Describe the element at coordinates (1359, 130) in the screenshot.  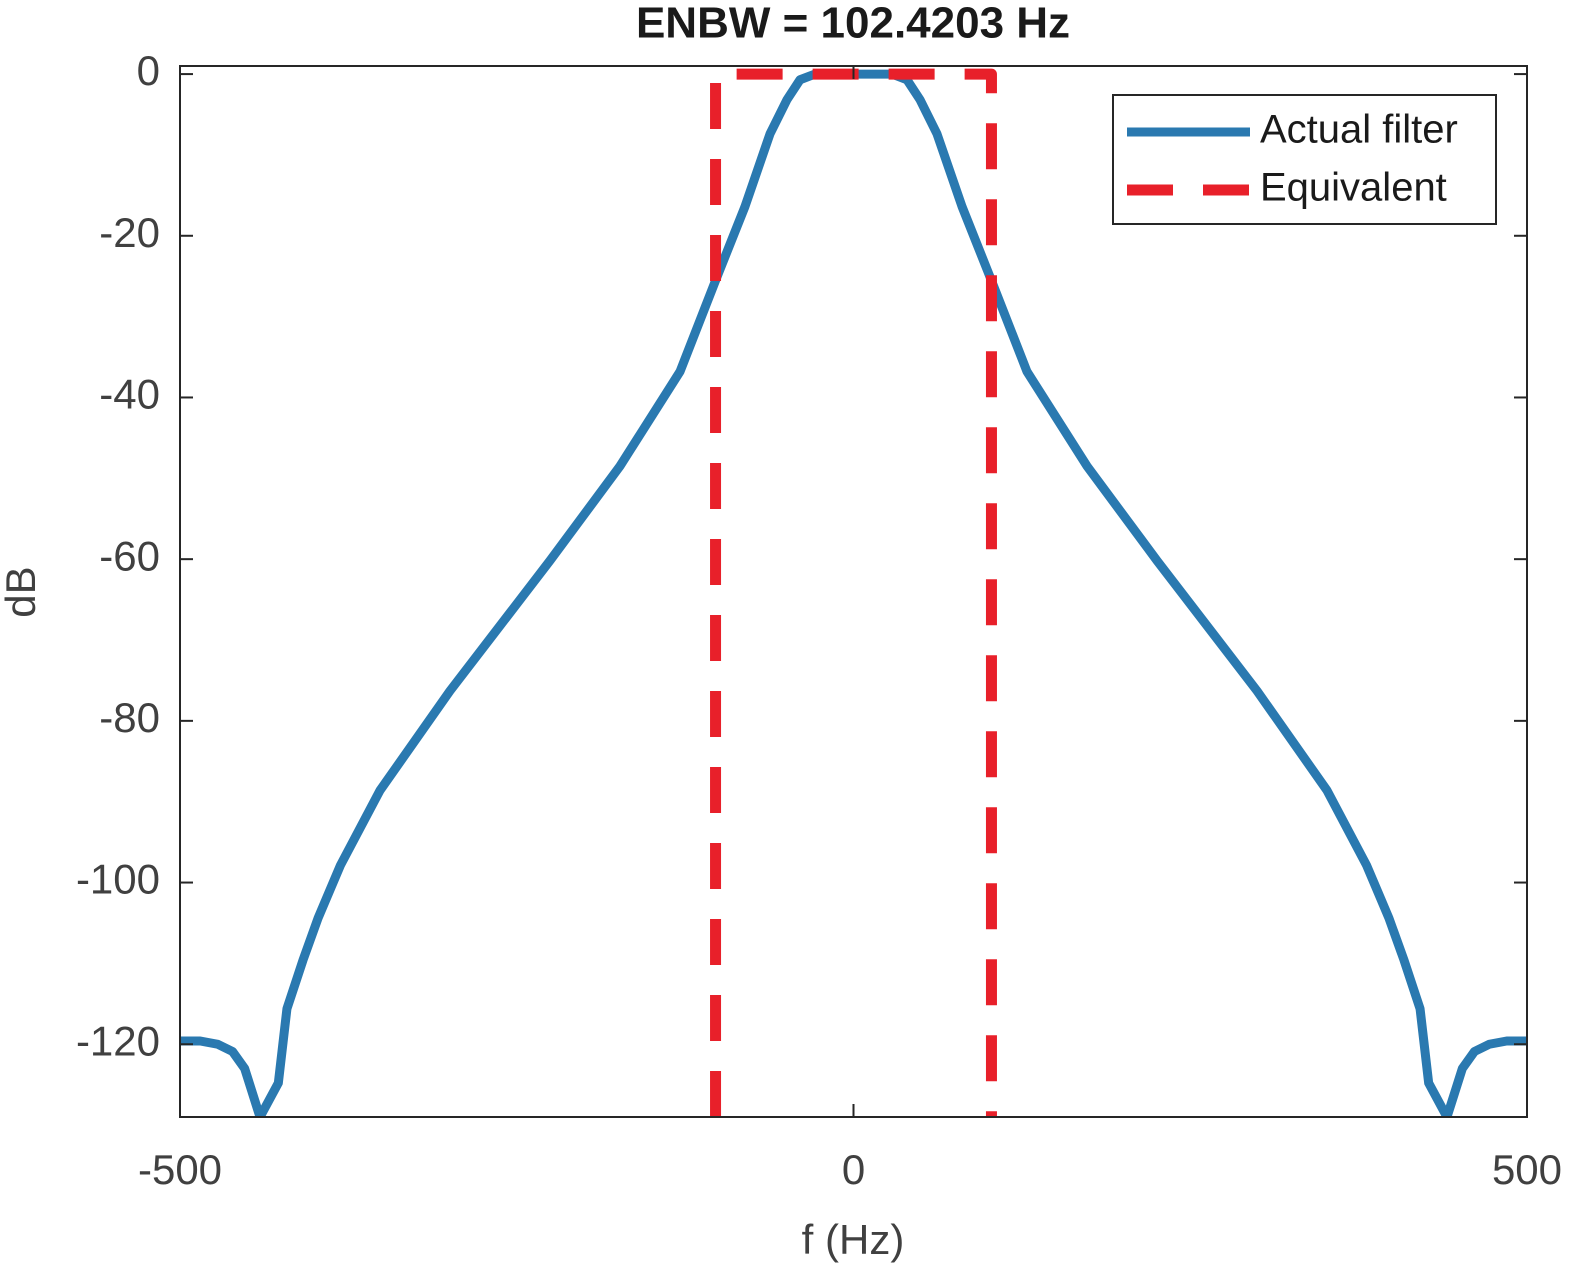
I see `legend-label: Actual filter` at that location.